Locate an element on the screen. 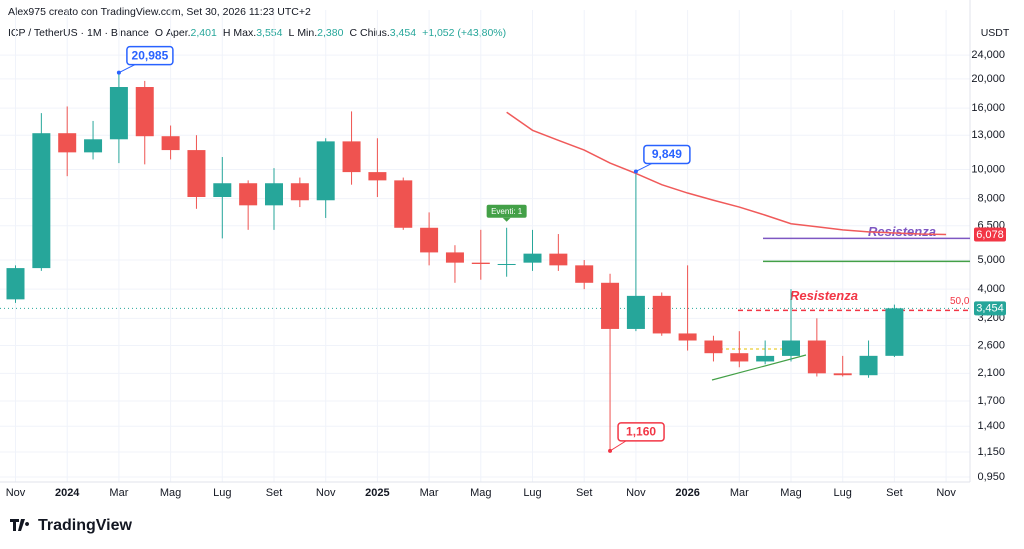 This screenshot has width=1024, height=549. y-tick-label: 0,950 is located at coordinates (991, 477).